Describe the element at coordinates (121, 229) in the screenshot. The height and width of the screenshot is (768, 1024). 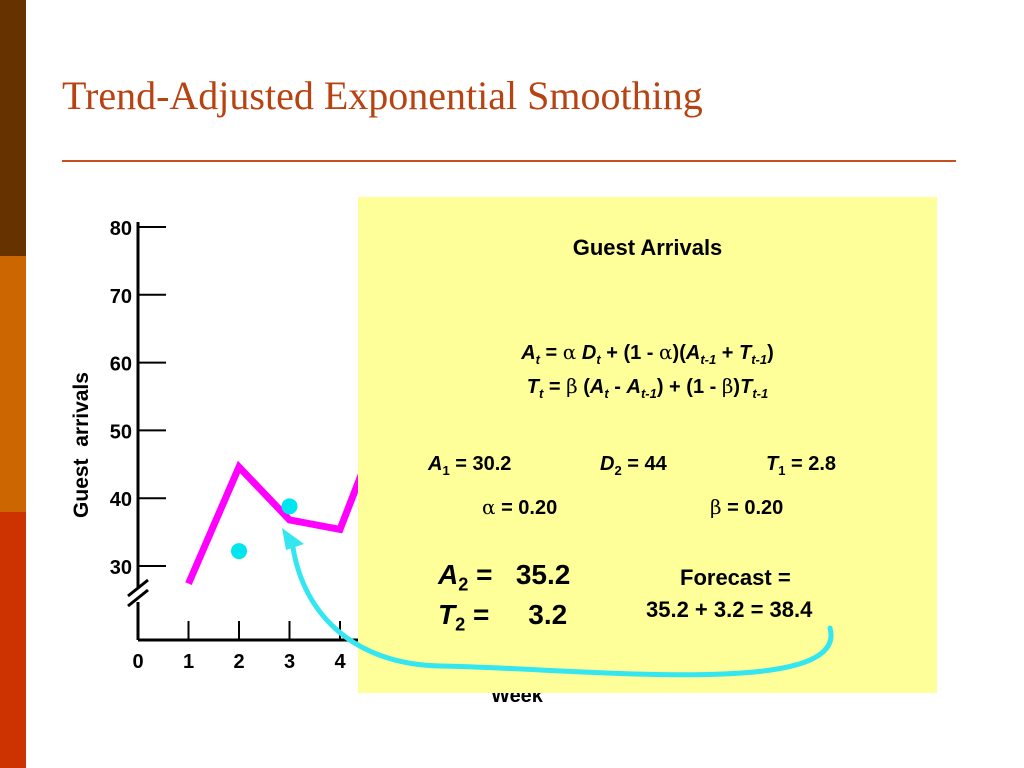
I see `y-tick-label: 80` at that location.